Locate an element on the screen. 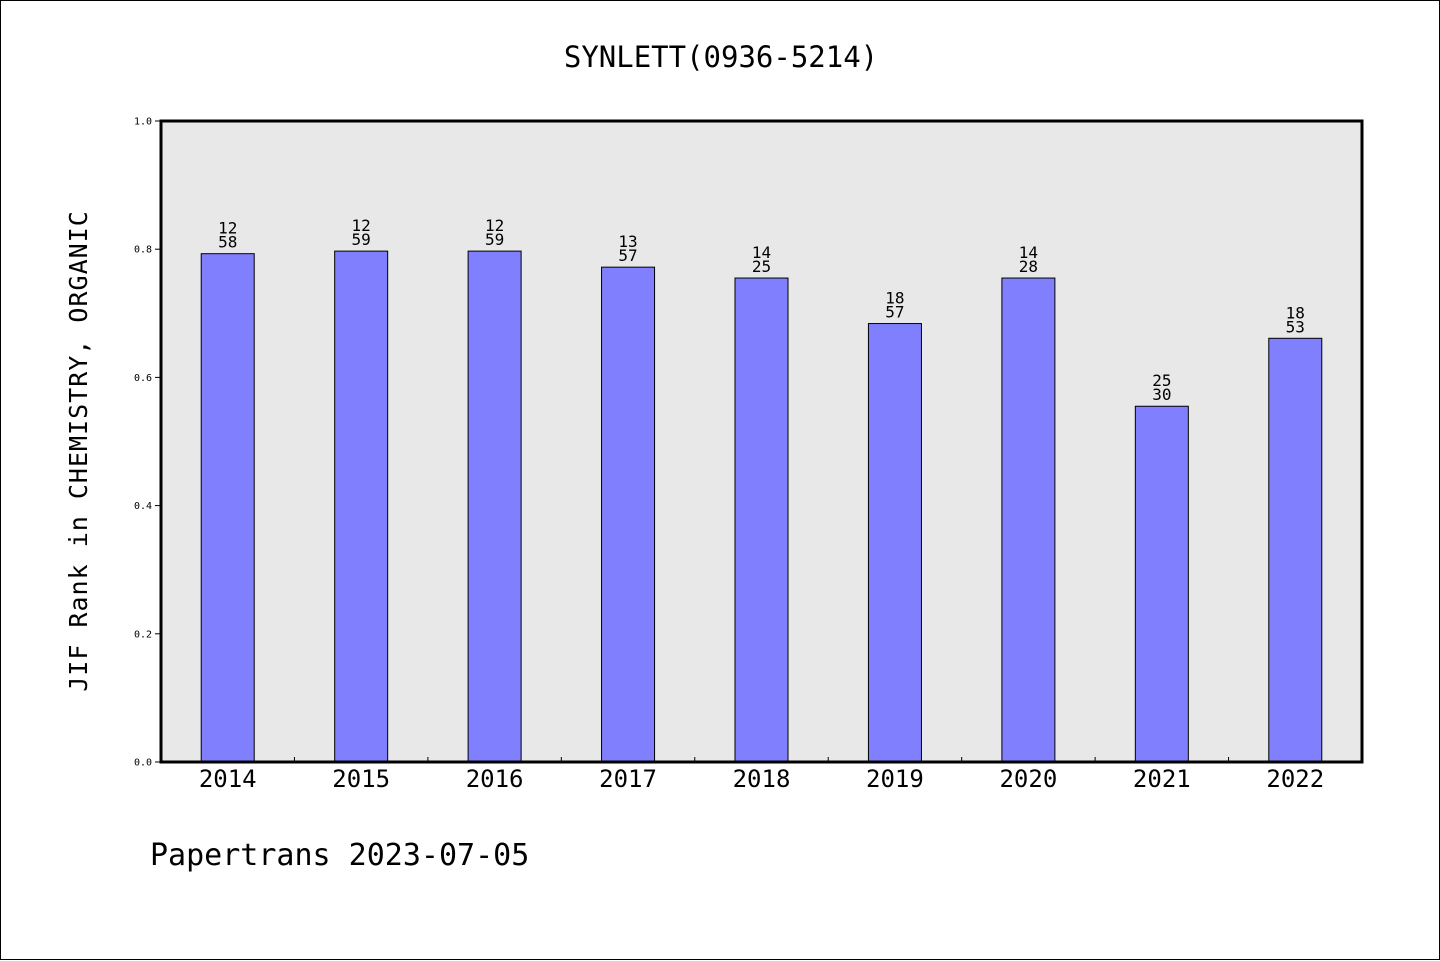  bar-total-label: 53 is located at coordinates (1295, 326).